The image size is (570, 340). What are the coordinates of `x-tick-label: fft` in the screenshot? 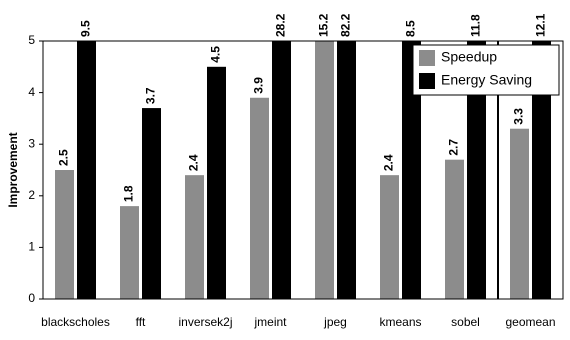 It's located at (141, 322).